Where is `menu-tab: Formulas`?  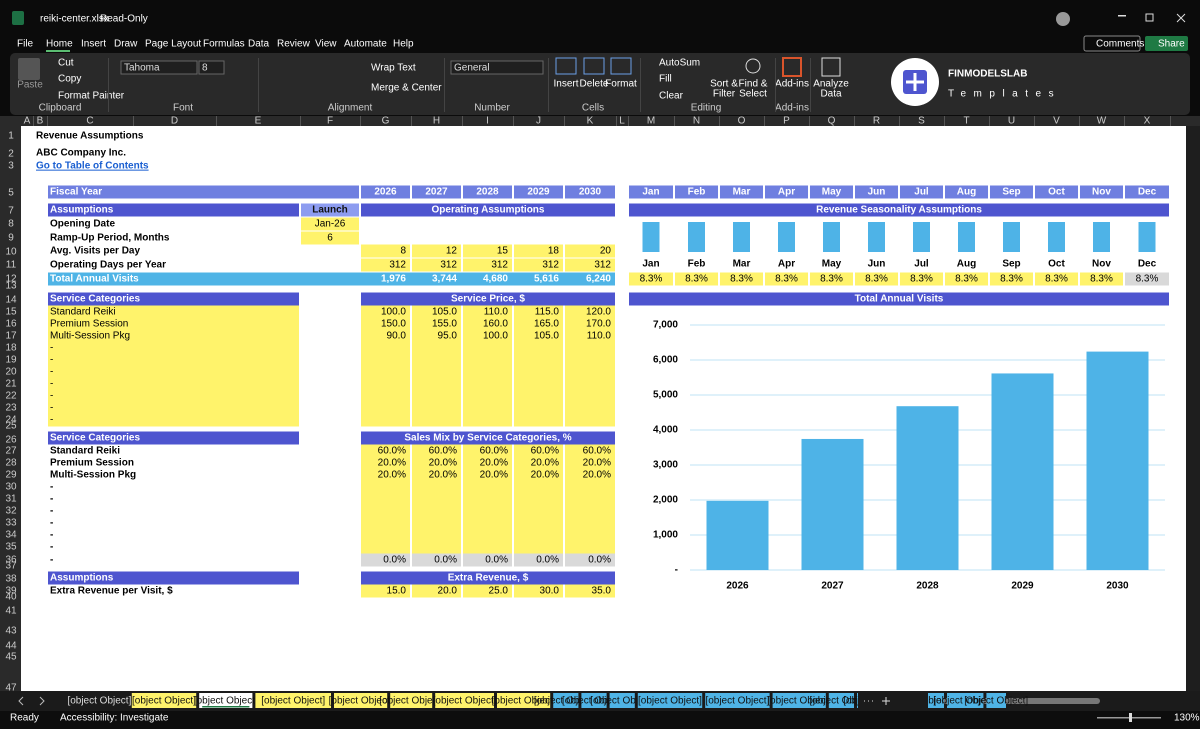
menu-tab: Formulas is located at coordinates (224, 44).